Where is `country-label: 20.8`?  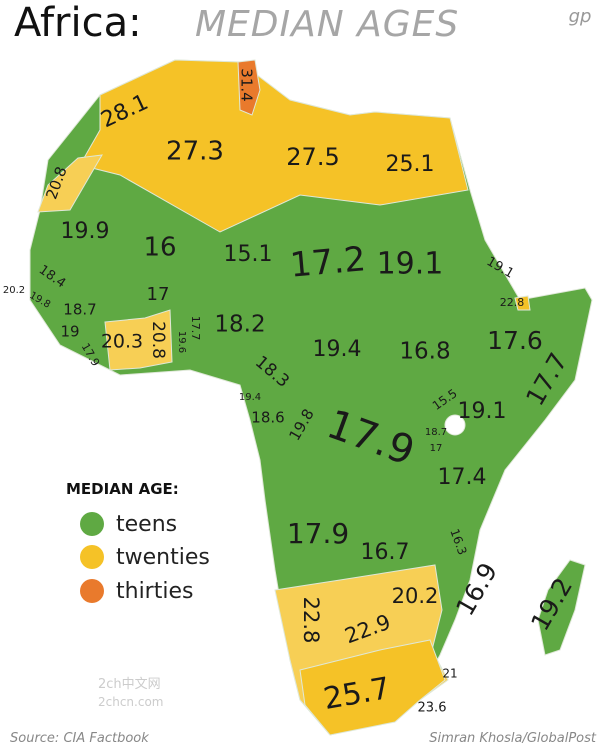 country-label: 20.8 is located at coordinates (158, 340).